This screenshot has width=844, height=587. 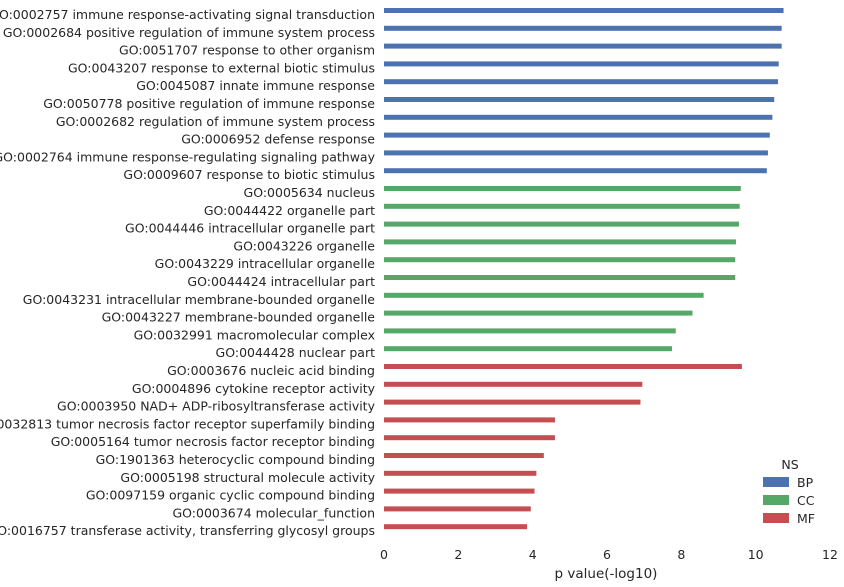 I want to click on category-label: GO:0006952 defense response, so click(x=278, y=139).